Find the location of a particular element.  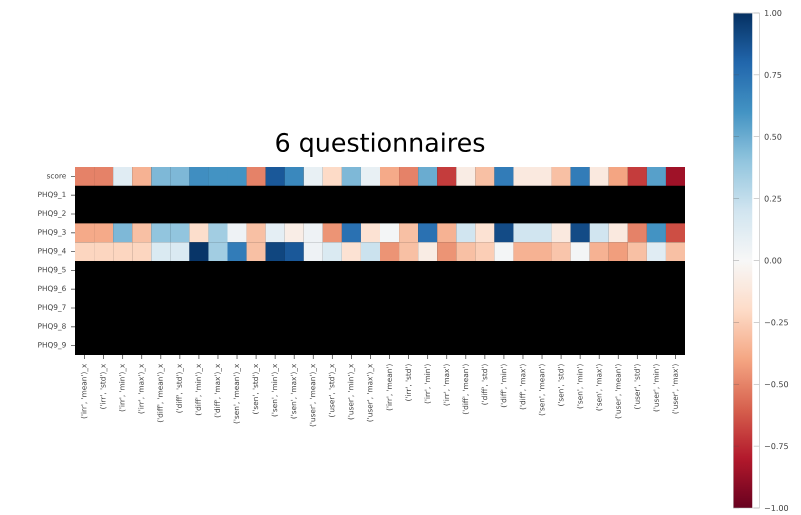

color-bar-label: 0.00 is located at coordinates (773, 260).